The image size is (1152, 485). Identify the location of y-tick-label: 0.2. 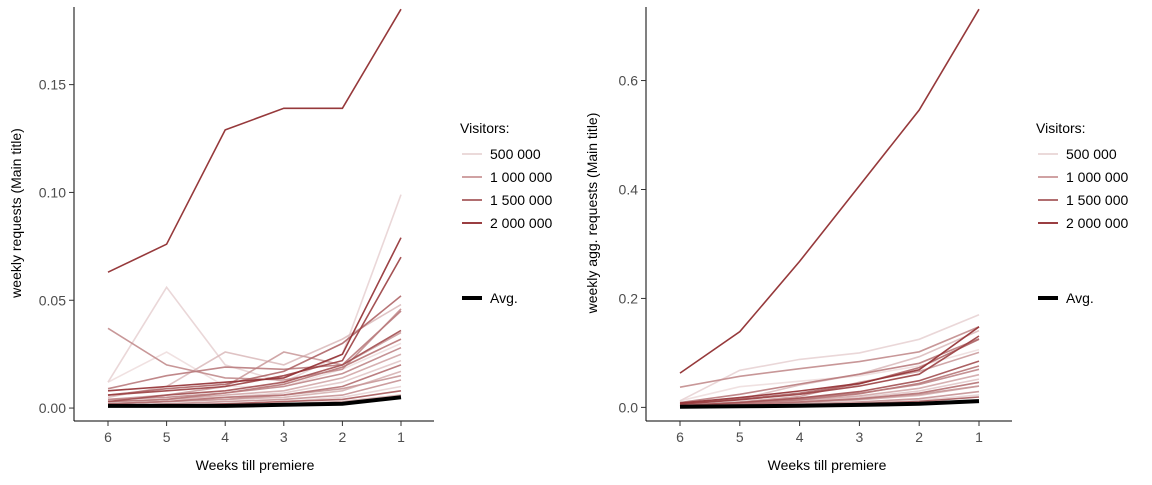
(629, 298).